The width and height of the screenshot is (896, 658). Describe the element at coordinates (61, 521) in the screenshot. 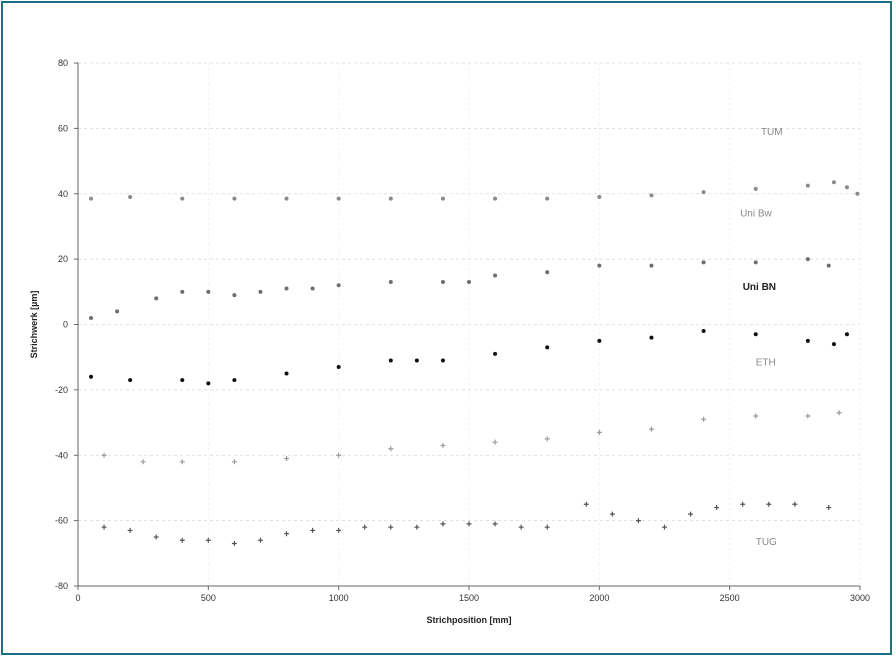

I see `y-tick-label: -60` at that location.